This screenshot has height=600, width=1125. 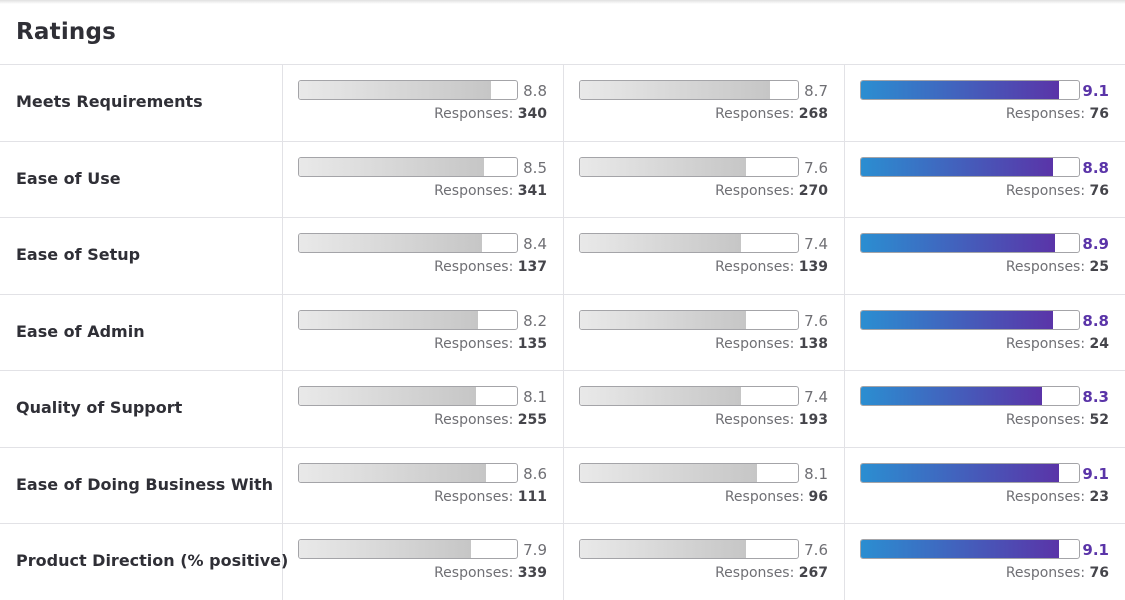 I want to click on responses-count: Responses: 270, so click(x=771, y=191).